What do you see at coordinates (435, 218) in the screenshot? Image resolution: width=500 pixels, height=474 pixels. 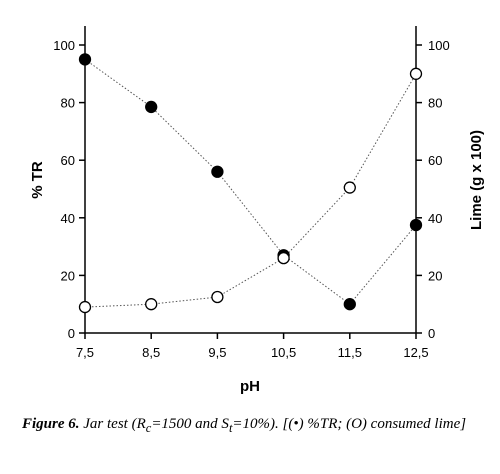 I see `y-right-tick-label: 40` at bounding box center [435, 218].